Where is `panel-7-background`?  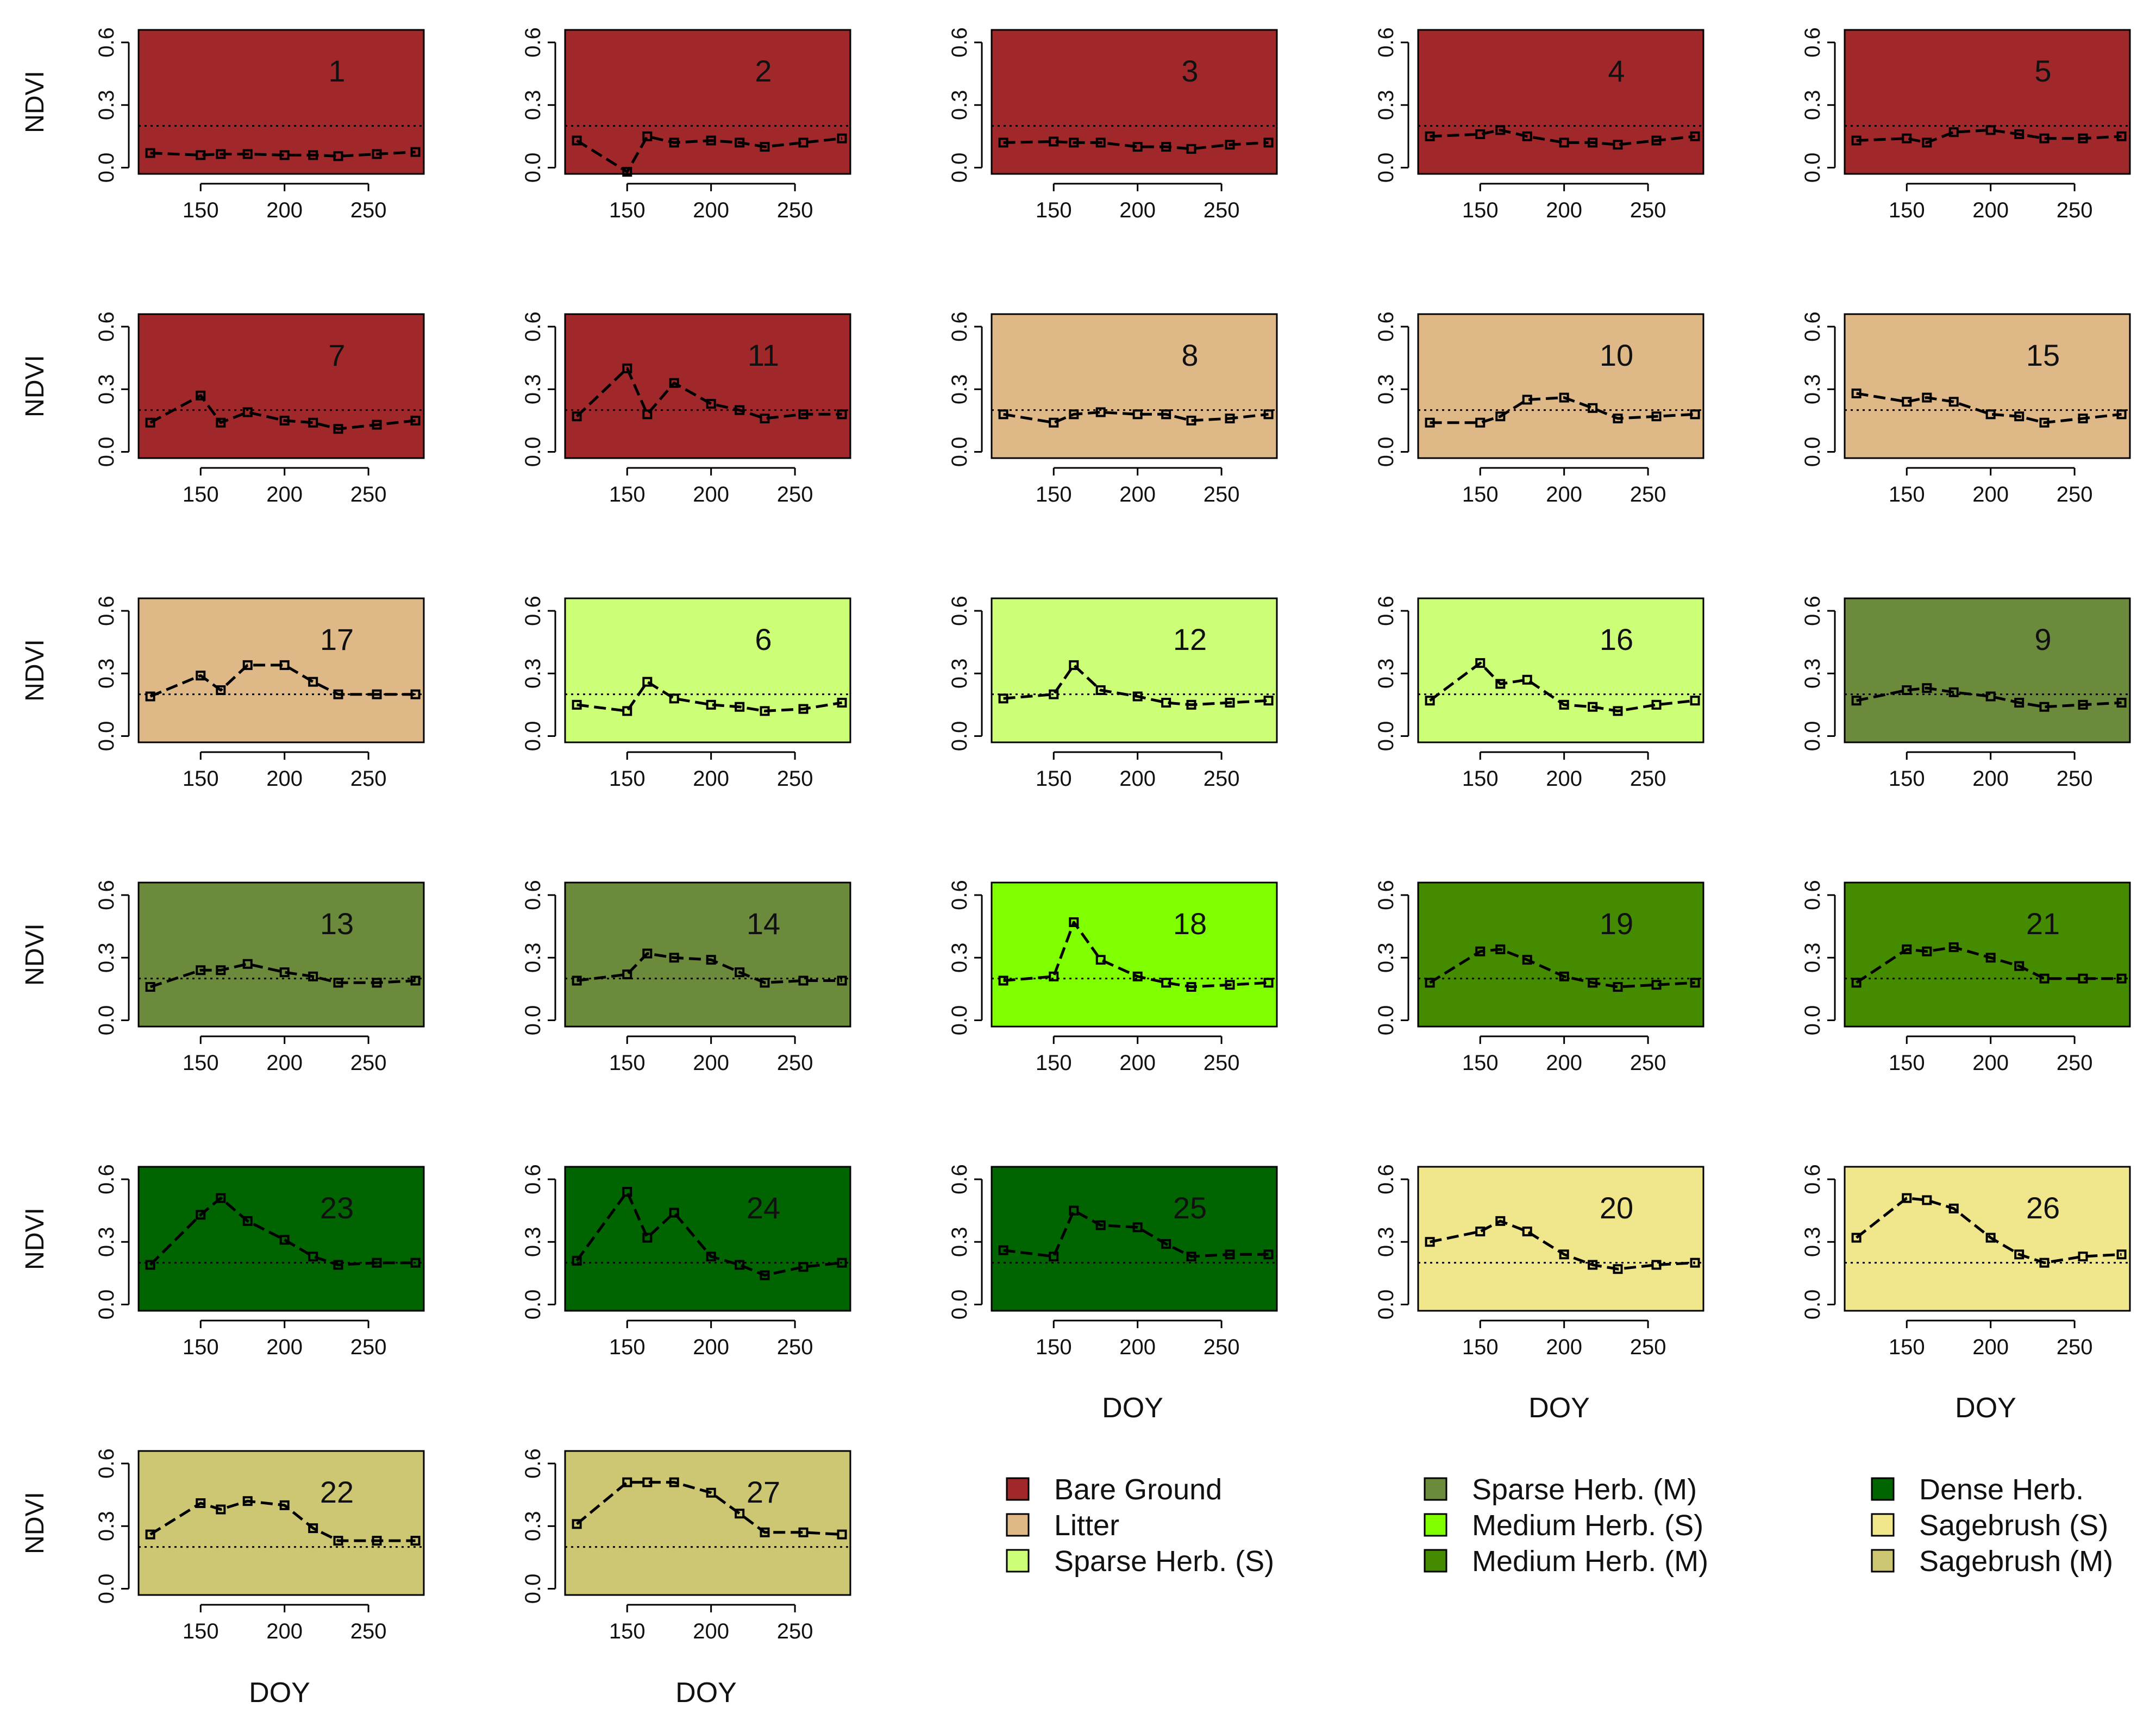 panel-7-background is located at coordinates (281, 386).